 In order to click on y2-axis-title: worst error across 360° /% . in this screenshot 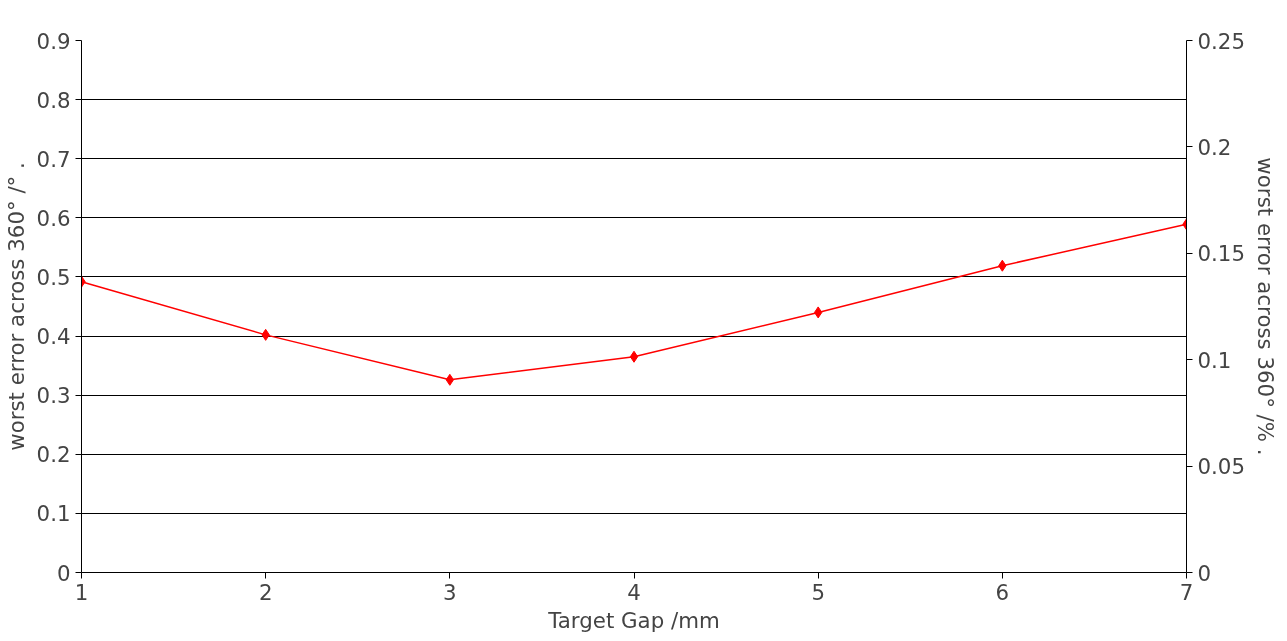, I will do `click(1265, 306)`.